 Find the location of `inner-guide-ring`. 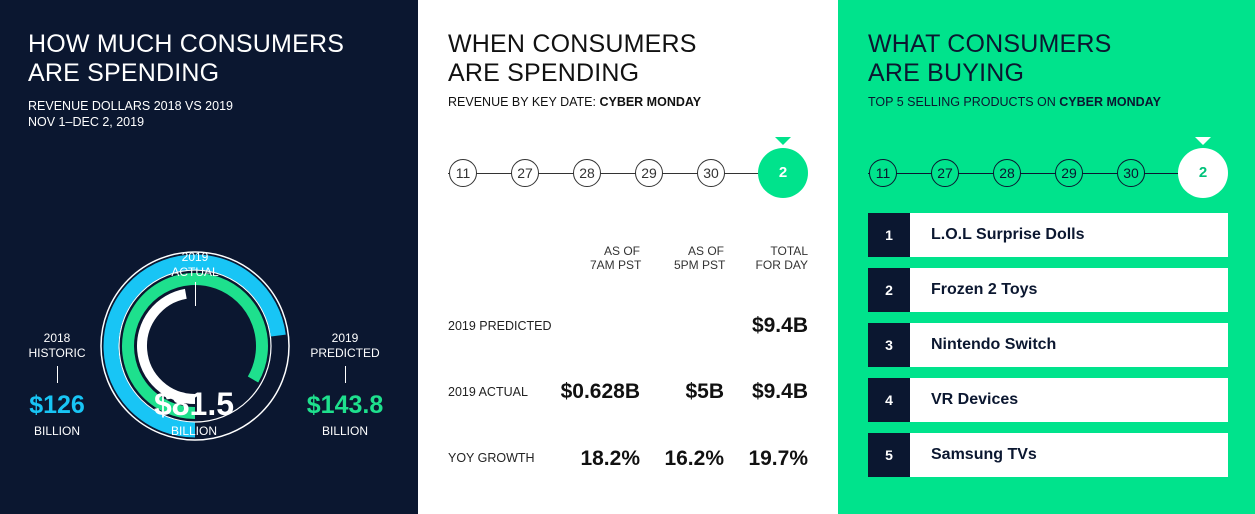

inner-guide-ring is located at coordinates (195, 346).